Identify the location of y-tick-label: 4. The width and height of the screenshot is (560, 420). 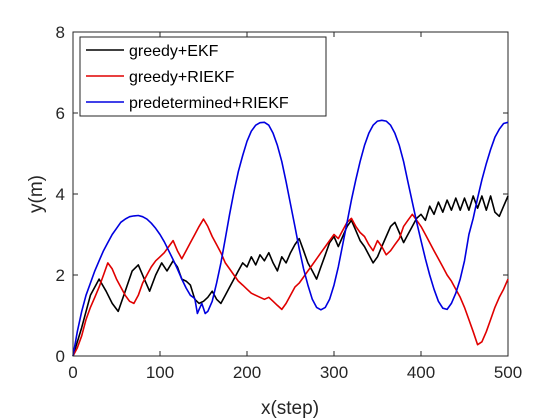
(60, 194).